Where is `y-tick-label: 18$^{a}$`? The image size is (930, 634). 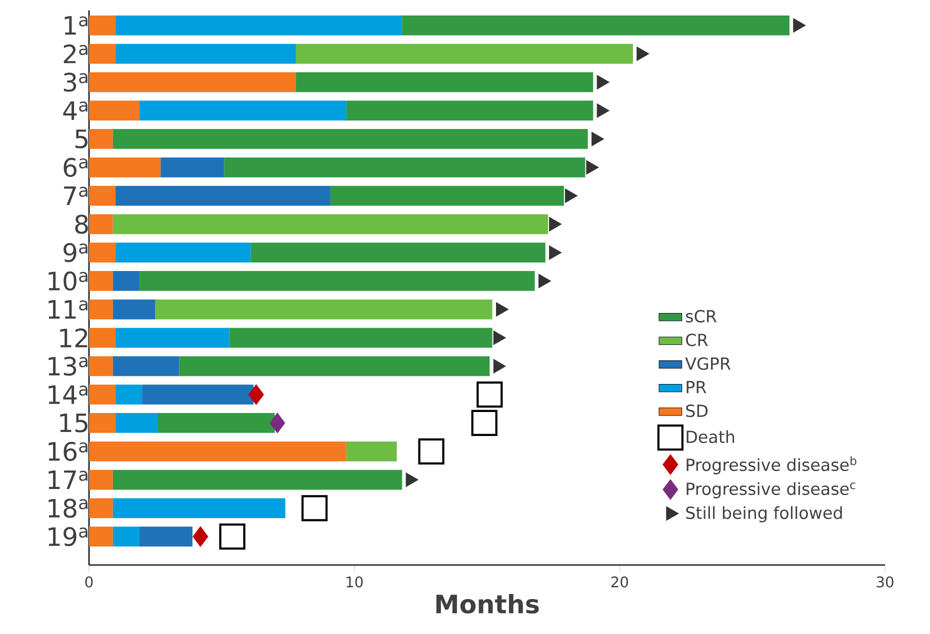
y-tick-label: 18$^{a}$ is located at coordinates (68, 508).